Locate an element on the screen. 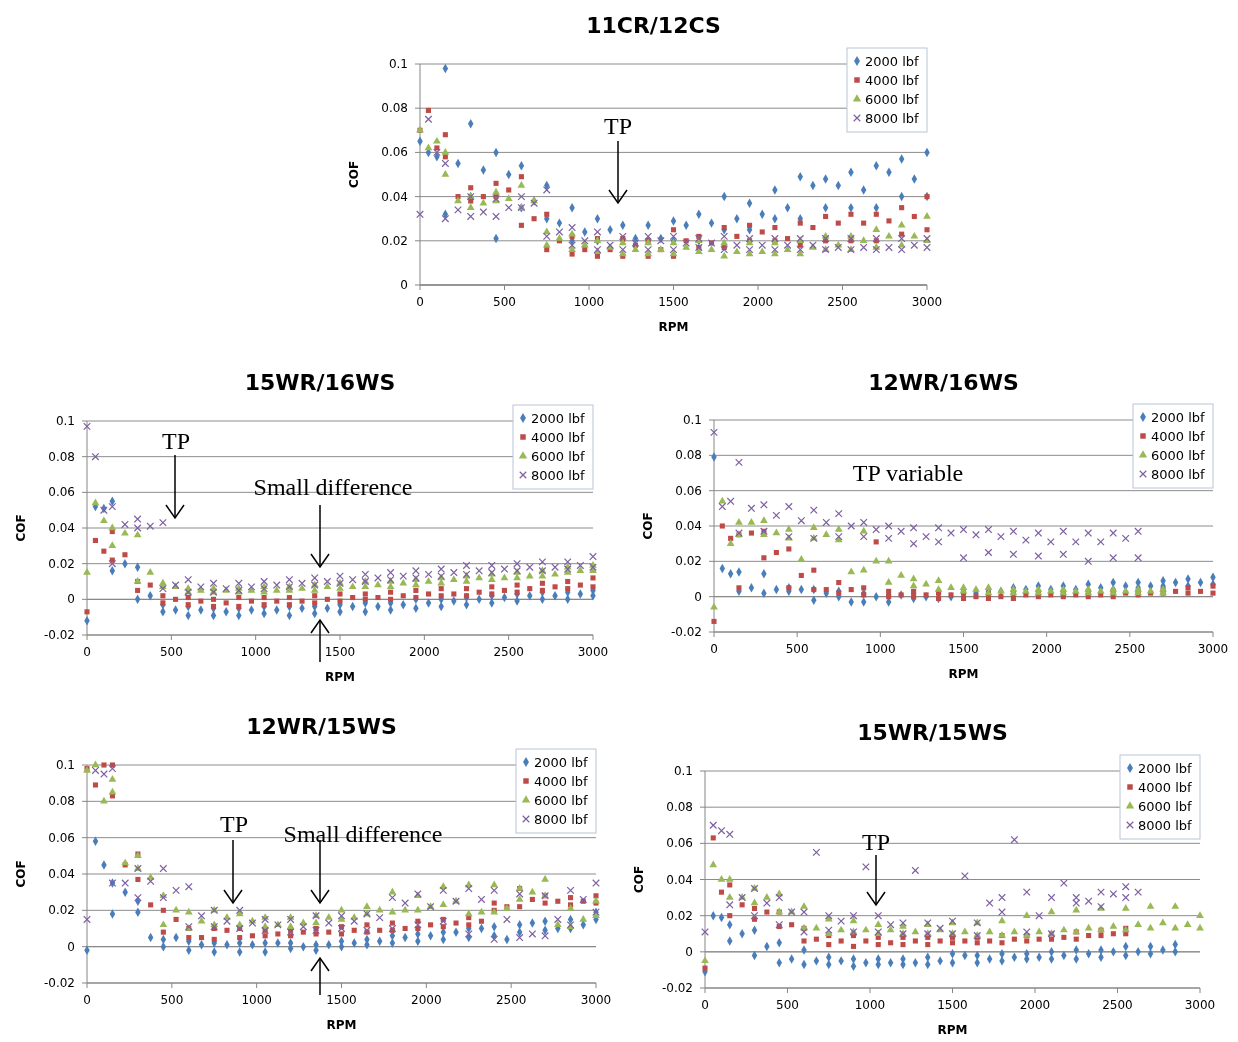  chart-title: 12WR/15WS is located at coordinates (321, 726).